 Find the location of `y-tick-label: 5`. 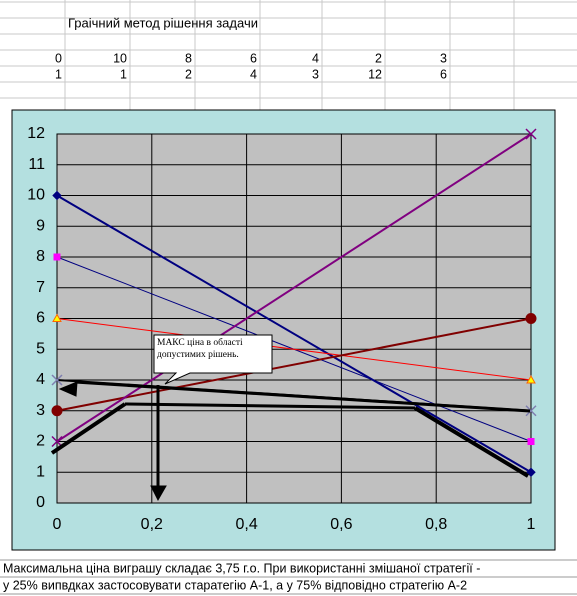

y-tick-label: 5 is located at coordinates (40, 348).